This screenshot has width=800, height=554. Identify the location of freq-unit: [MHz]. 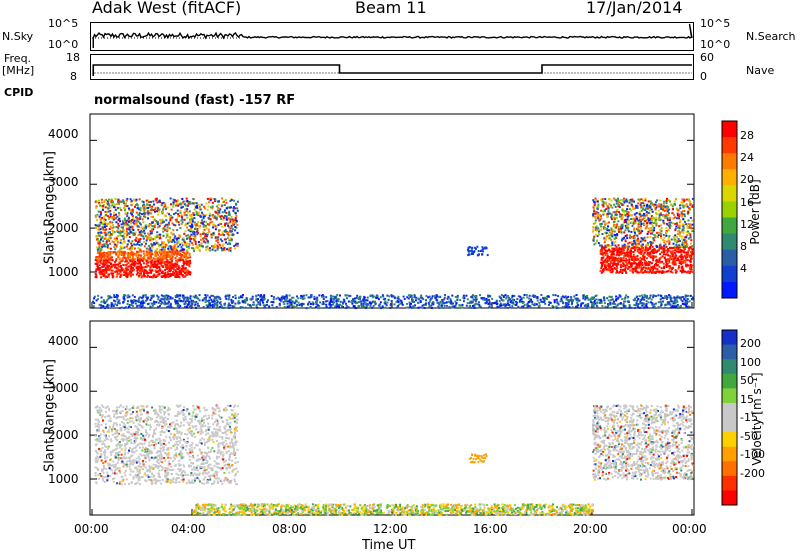
(18, 70).